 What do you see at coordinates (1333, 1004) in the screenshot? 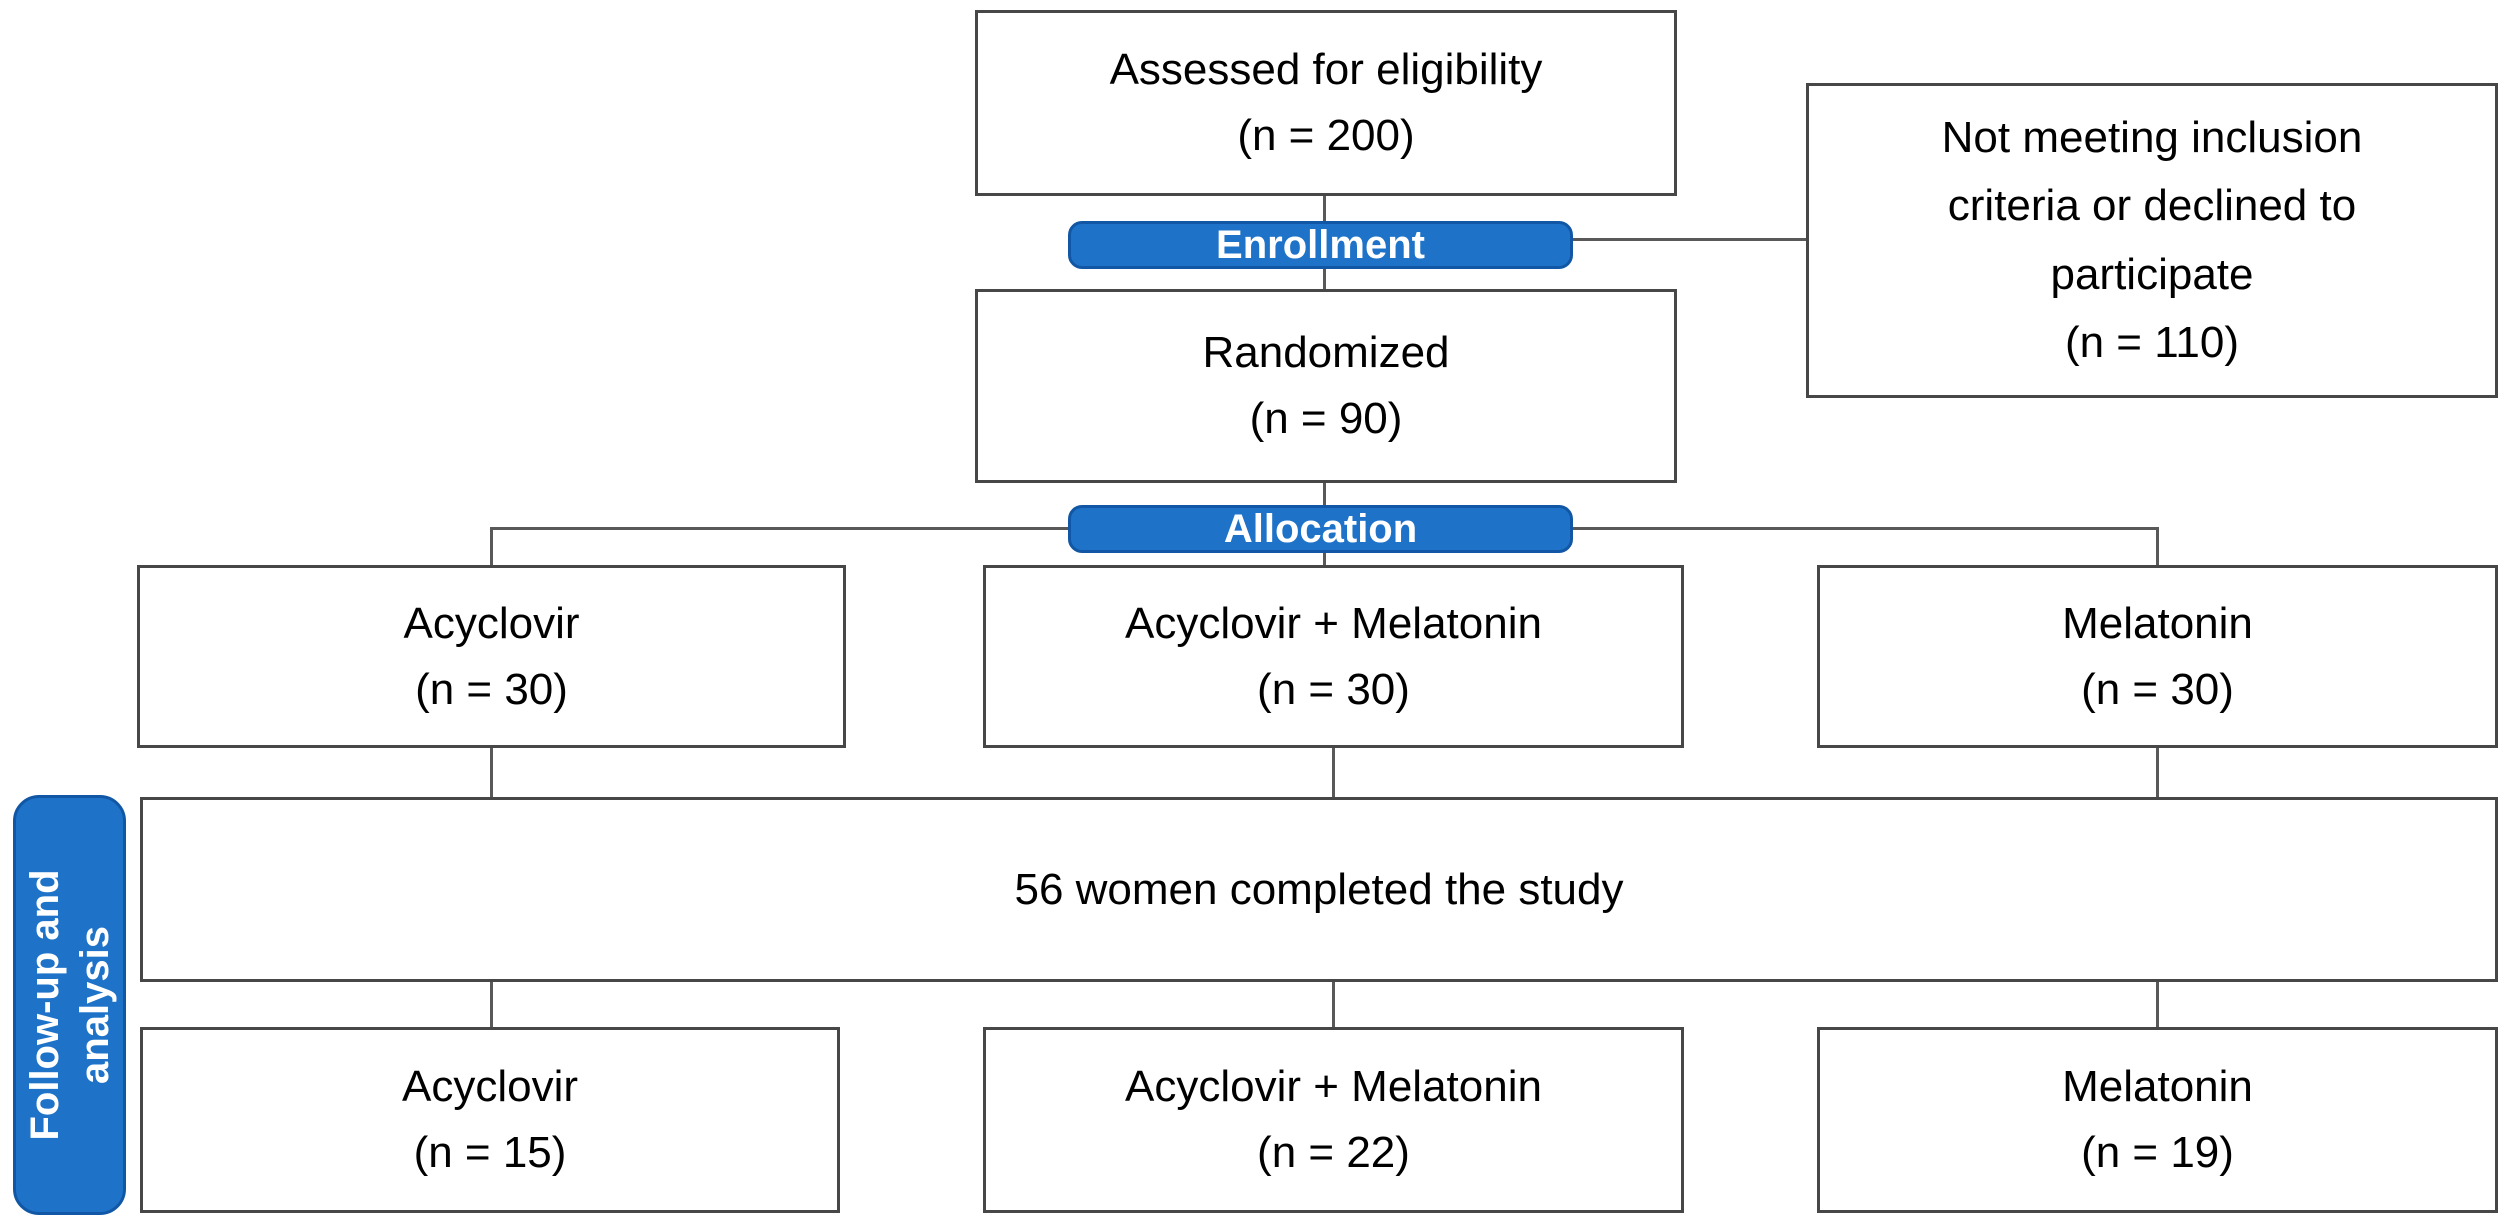
I see `connector-completed-to-acyclovir-melatonin-followup` at bounding box center [1333, 1004].